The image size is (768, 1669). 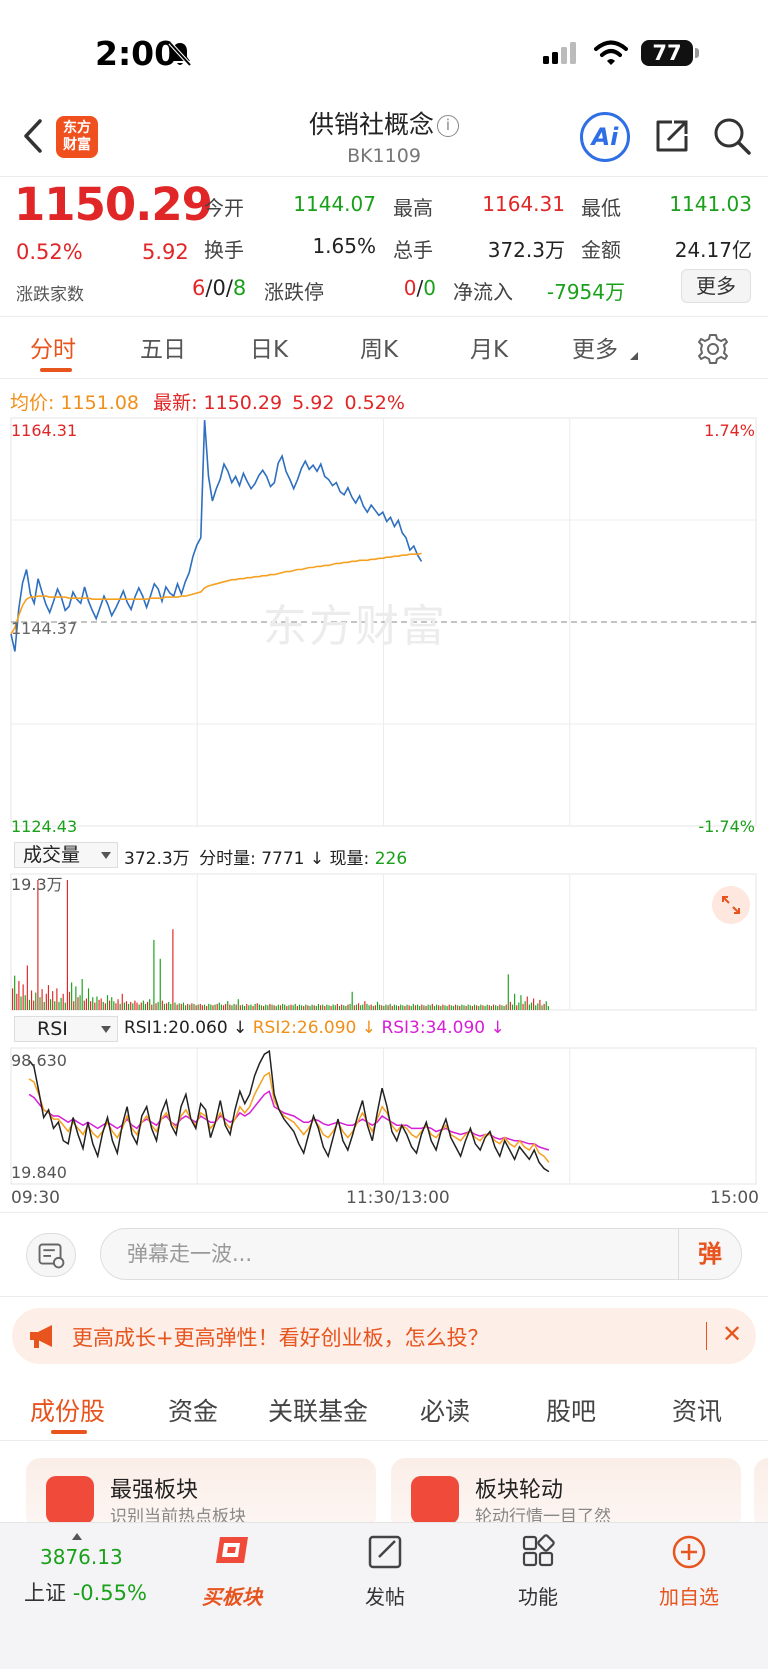 What do you see at coordinates (689, 1552) in the screenshot?
I see `plus-circle-icon` at bounding box center [689, 1552].